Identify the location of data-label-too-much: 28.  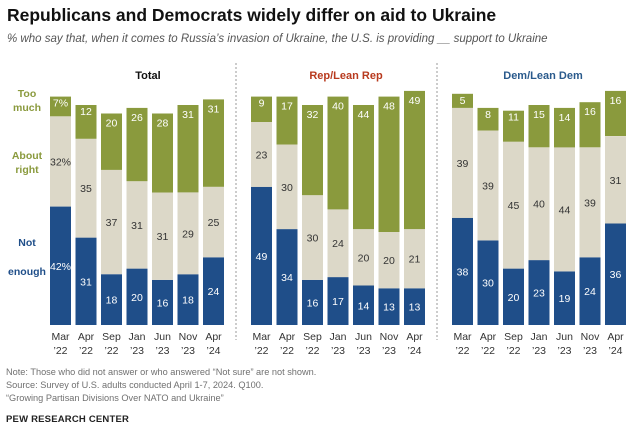
(163, 124).